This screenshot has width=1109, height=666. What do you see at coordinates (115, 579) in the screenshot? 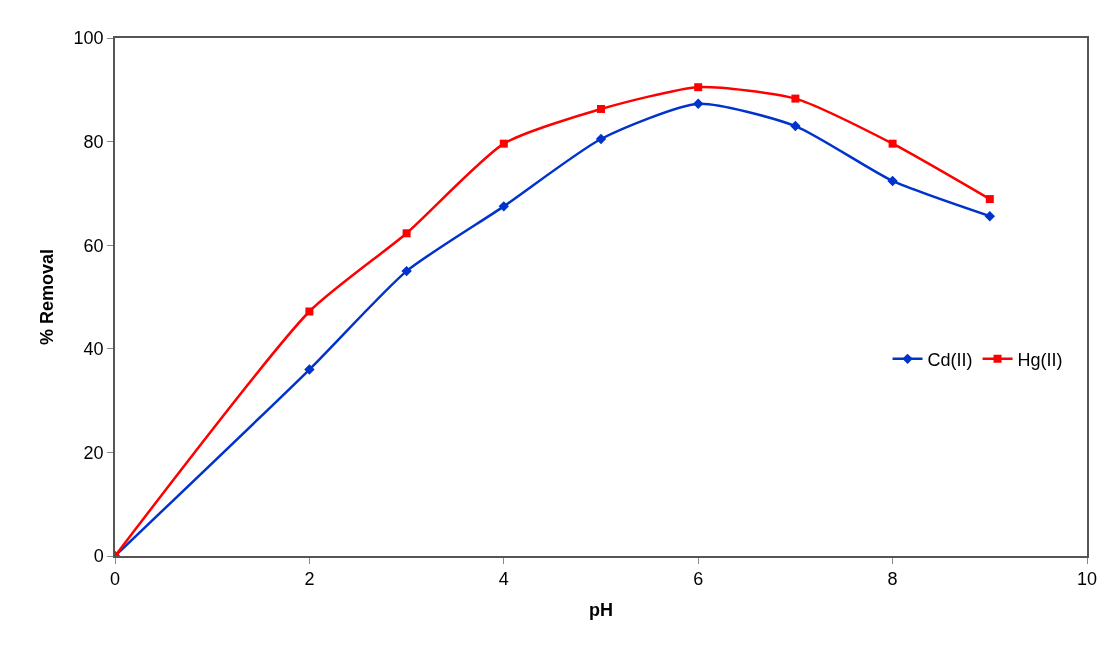
I see `x-tick-label: 0` at bounding box center [115, 579].